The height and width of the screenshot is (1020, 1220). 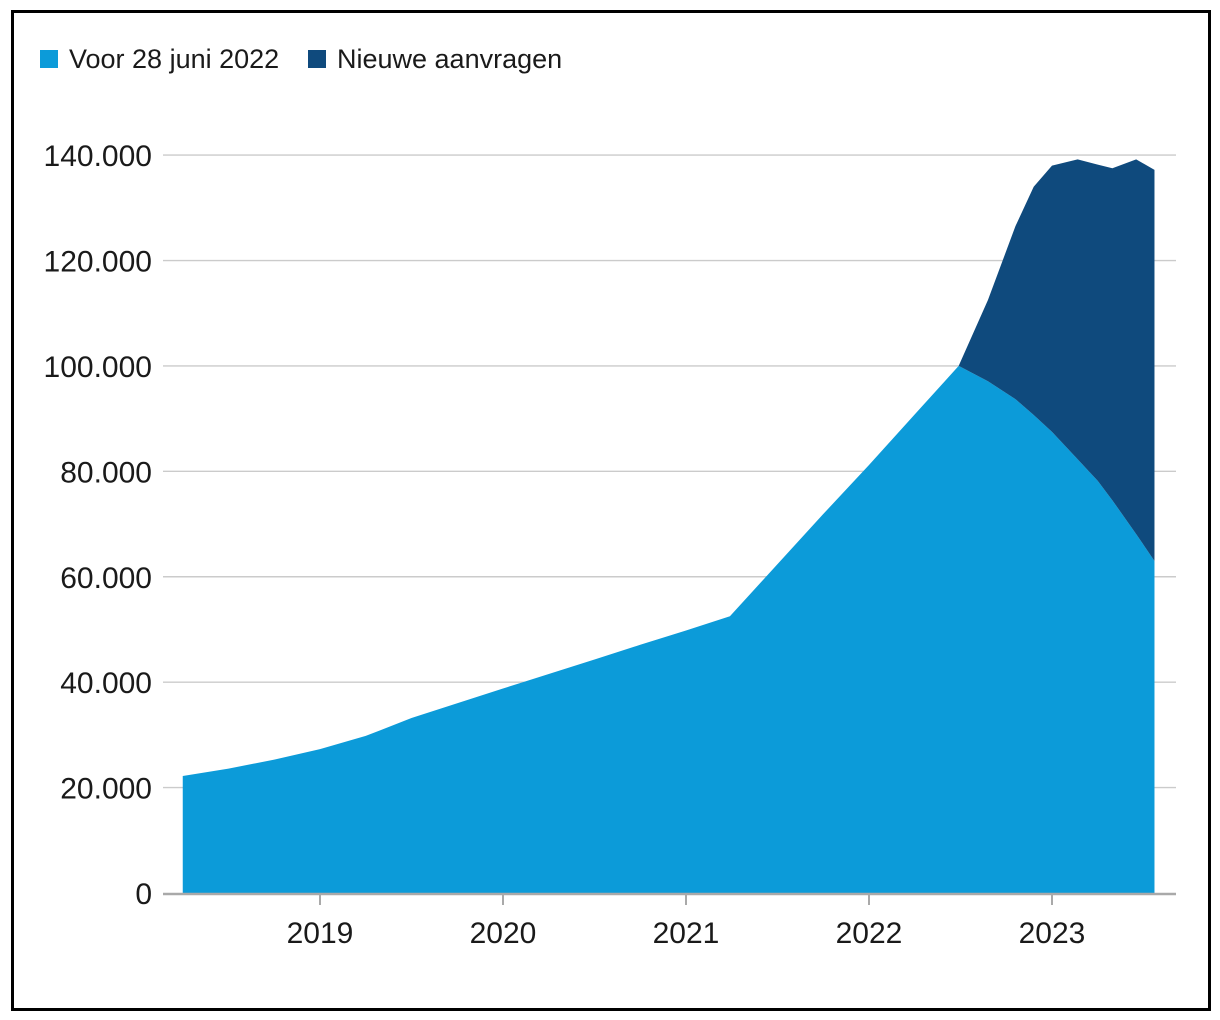 What do you see at coordinates (98, 156) in the screenshot?
I see `y-axis-tick-label: 140.000` at bounding box center [98, 156].